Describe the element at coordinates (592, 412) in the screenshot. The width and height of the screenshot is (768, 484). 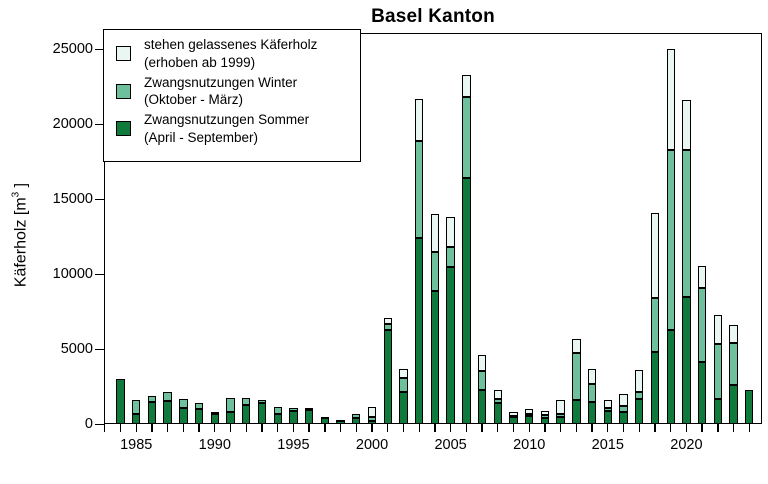
I see `bar-segment-2014-sommer` at that location.